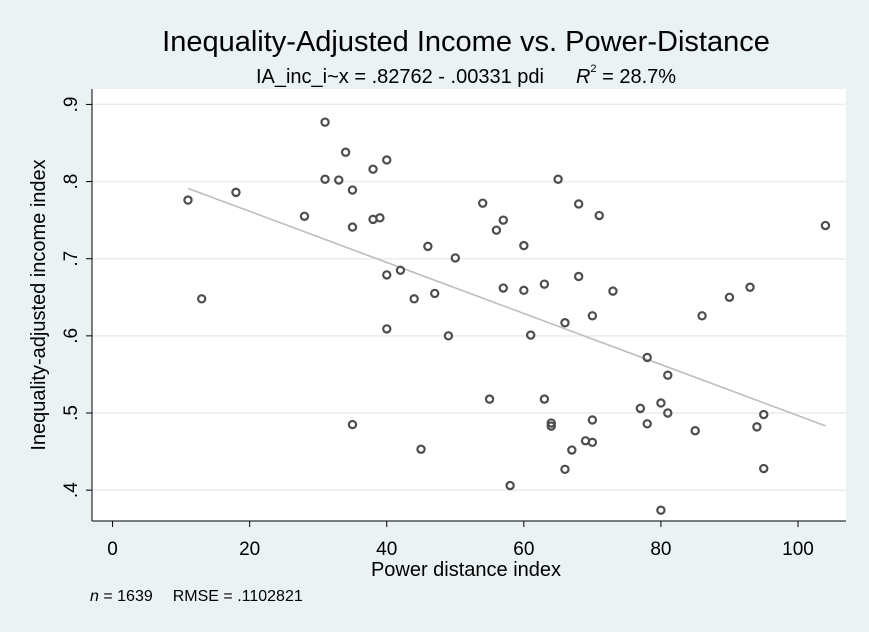  Describe the element at coordinates (71, 413) in the screenshot. I see `y-tick-label: .5` at that location.